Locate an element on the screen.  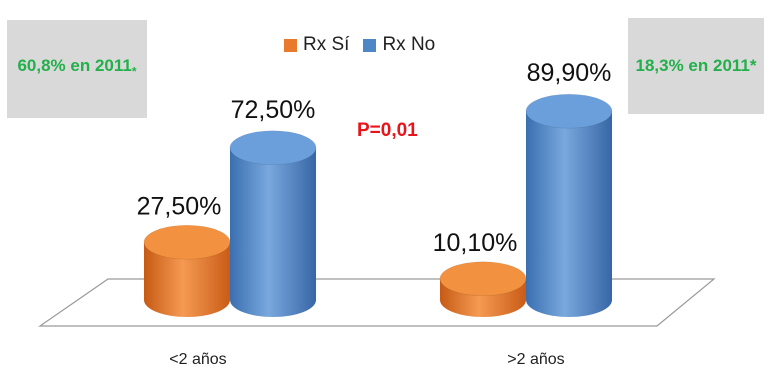
x-tick-label: >2 años is located at coordinates (535, 359).